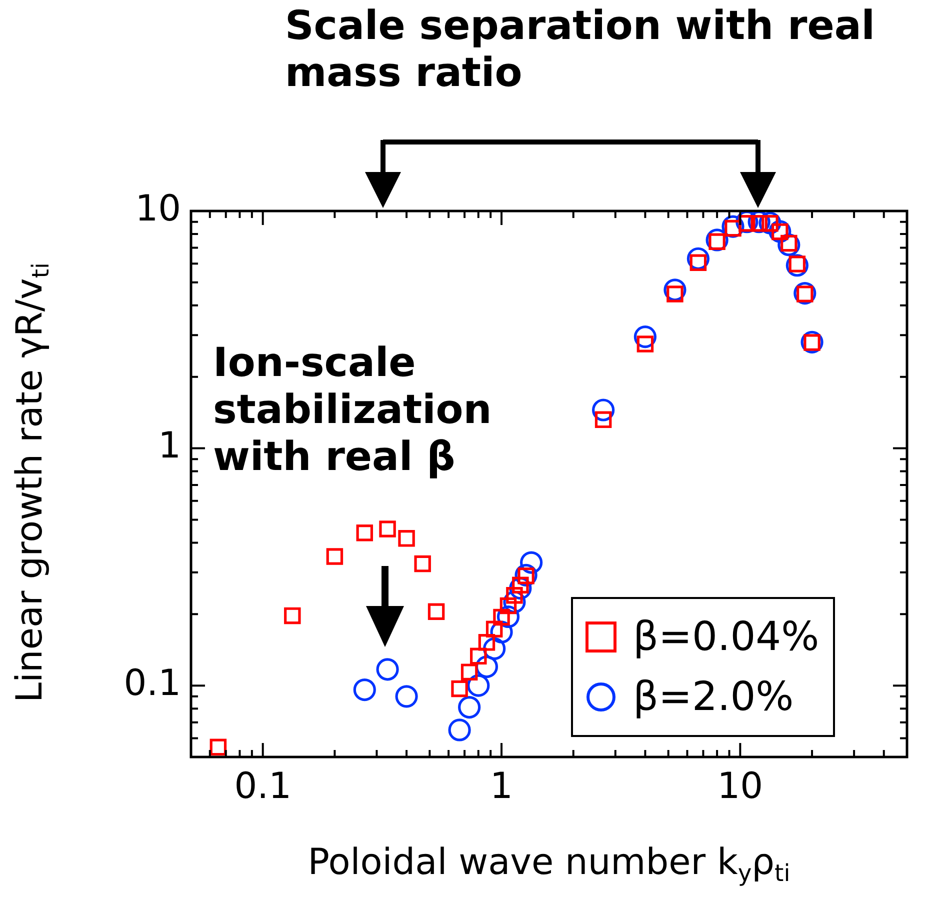 This screenshot has width=945, height=911. What do you see at coordinates (740, 786) in the screenshot?
I see `x-tick-label: 10` at bounding box center [740, 786].